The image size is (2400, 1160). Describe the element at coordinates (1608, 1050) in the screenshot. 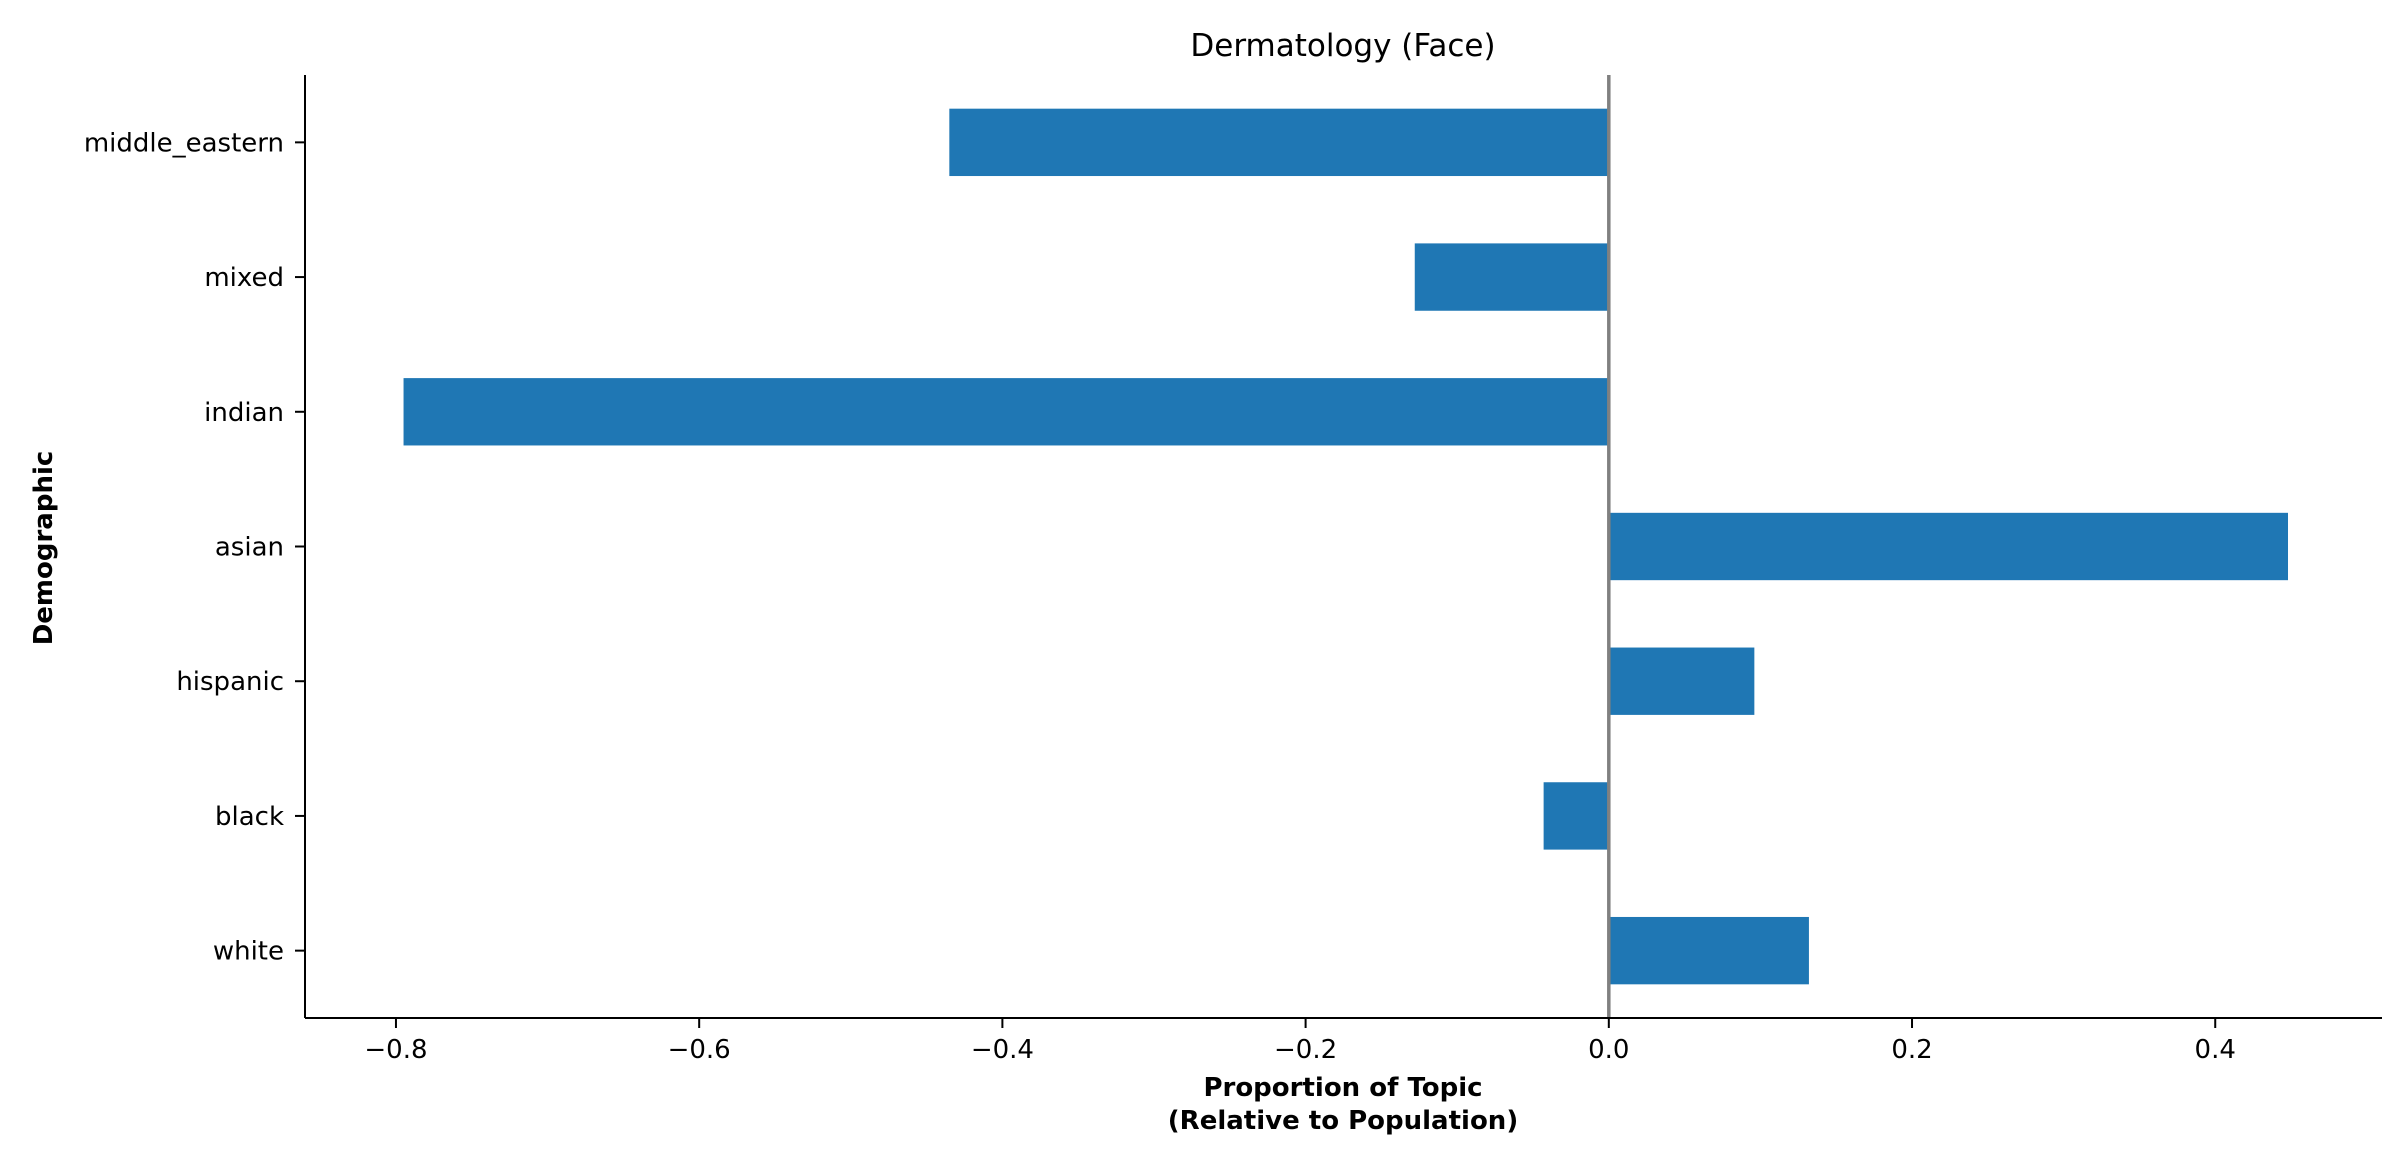

I see `x-tick-label: 0.0` at that location.